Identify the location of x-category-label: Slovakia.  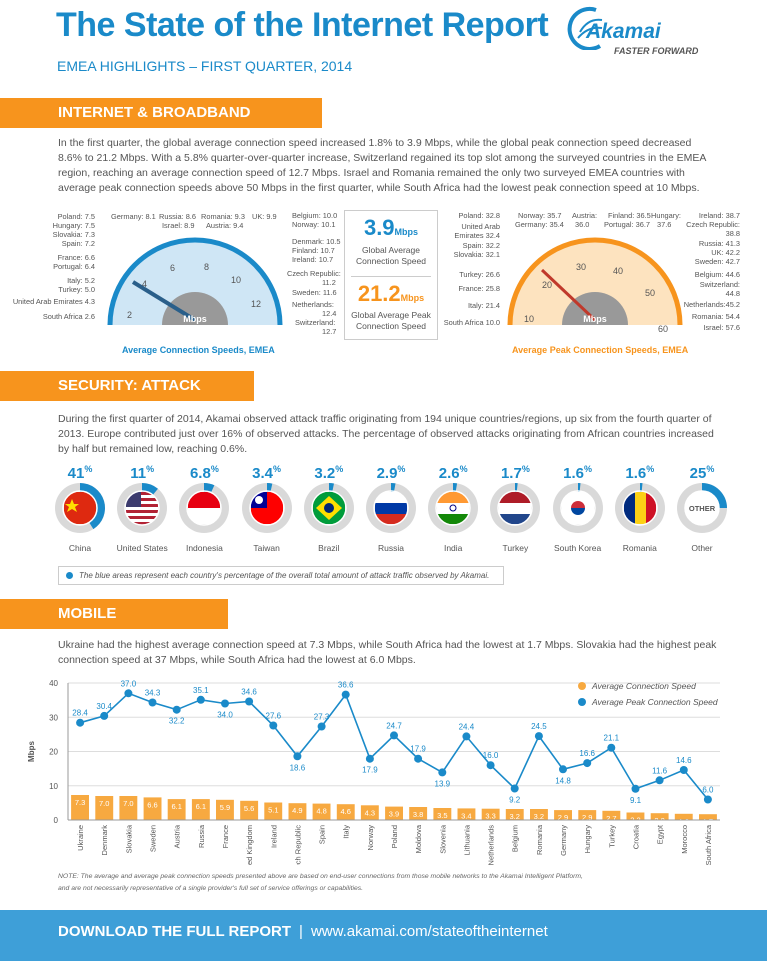
(128, 838).